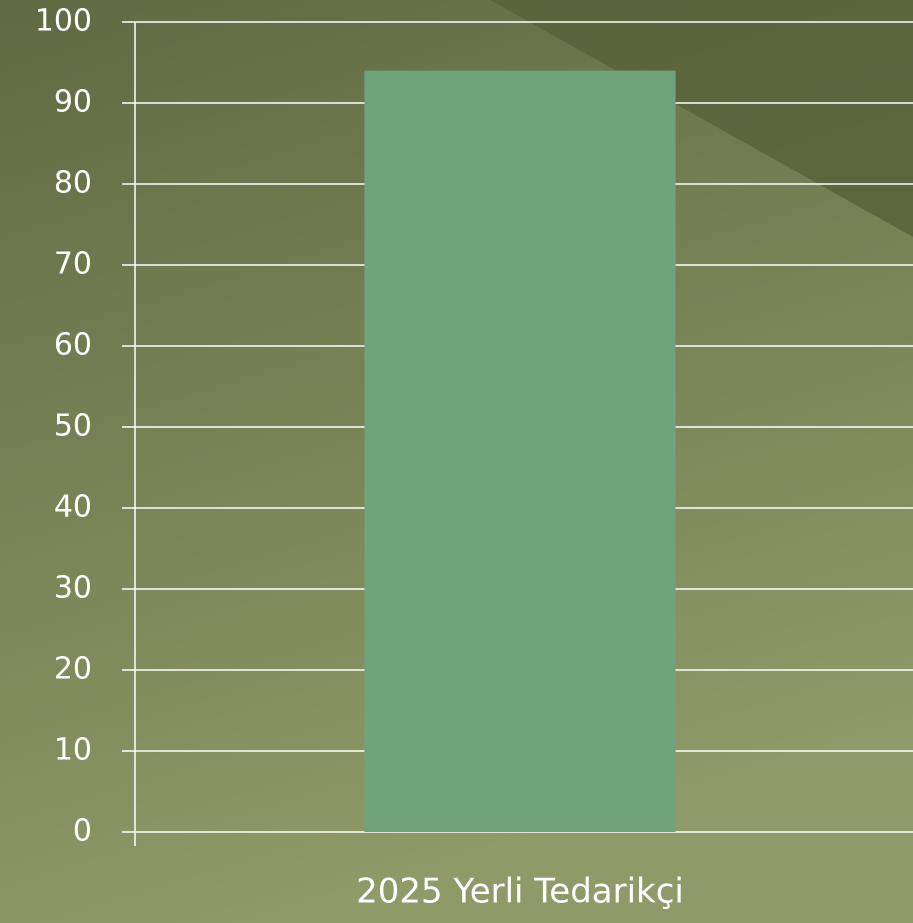 The height and width of the screenshot is (923, 913). Describe the element at coordinates (701, 118) in the screenshot. I see `decor-triangle` at that location.